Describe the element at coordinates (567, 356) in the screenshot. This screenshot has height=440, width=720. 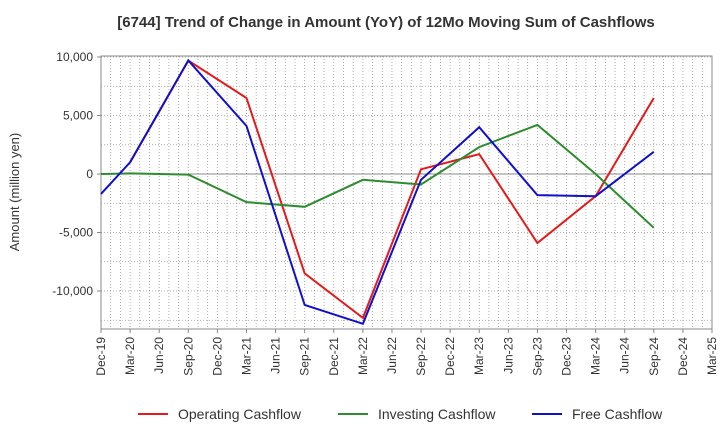
I see `x-tick-label: Dec-23` at that location.